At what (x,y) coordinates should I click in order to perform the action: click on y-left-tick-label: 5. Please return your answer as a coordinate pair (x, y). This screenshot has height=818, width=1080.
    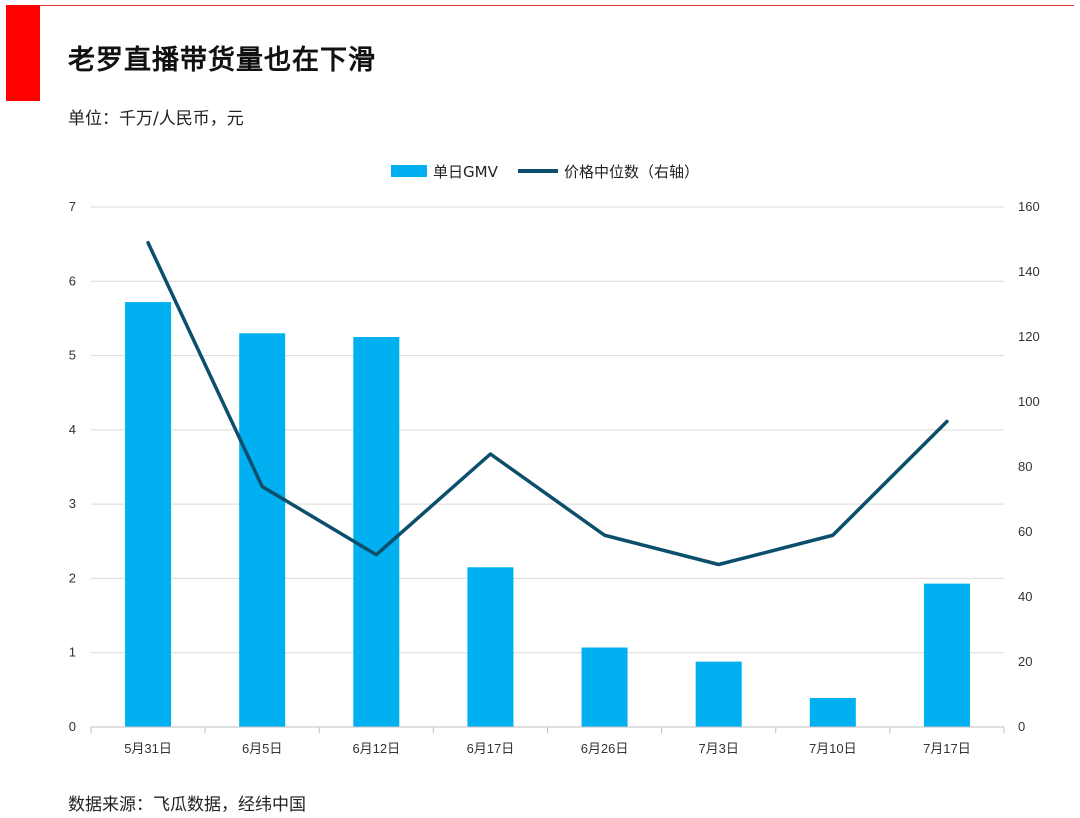
    Looking at the image, I should click on (72, 355).